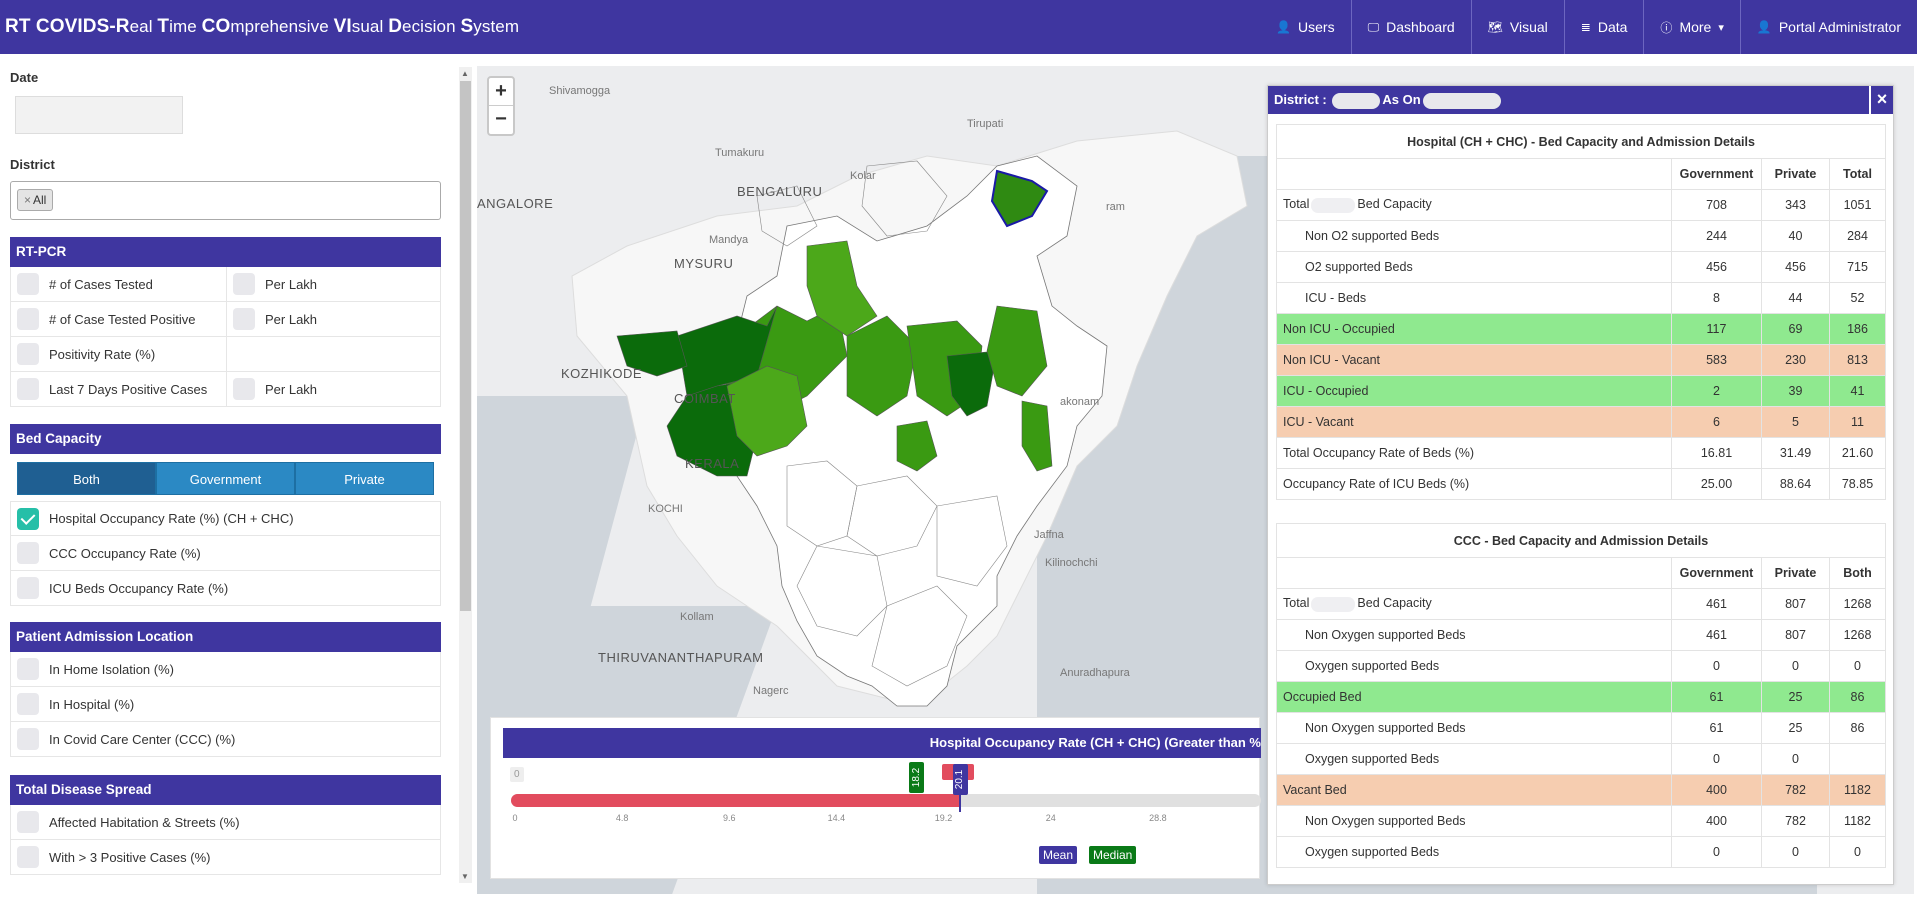 The height and width of the screenshot is (912, 1917). What do you see at coordinates (1581, 759) in the screenshot?
I see `table-row: Oxygen supported Beds 0 0` at bounding box center [1581, 759].